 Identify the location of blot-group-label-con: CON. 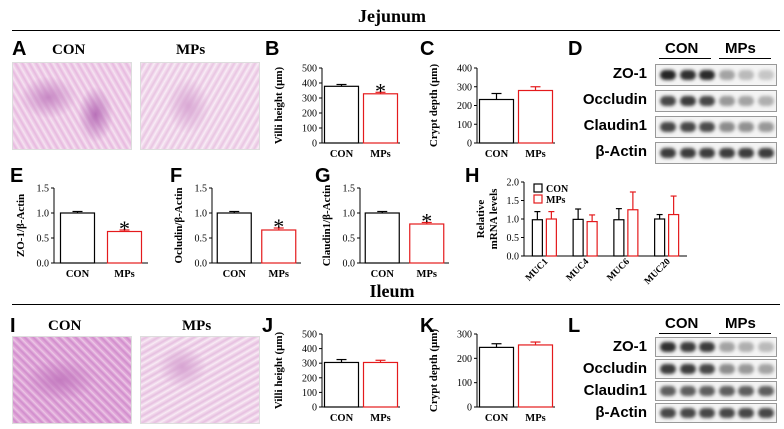
(682, 48).